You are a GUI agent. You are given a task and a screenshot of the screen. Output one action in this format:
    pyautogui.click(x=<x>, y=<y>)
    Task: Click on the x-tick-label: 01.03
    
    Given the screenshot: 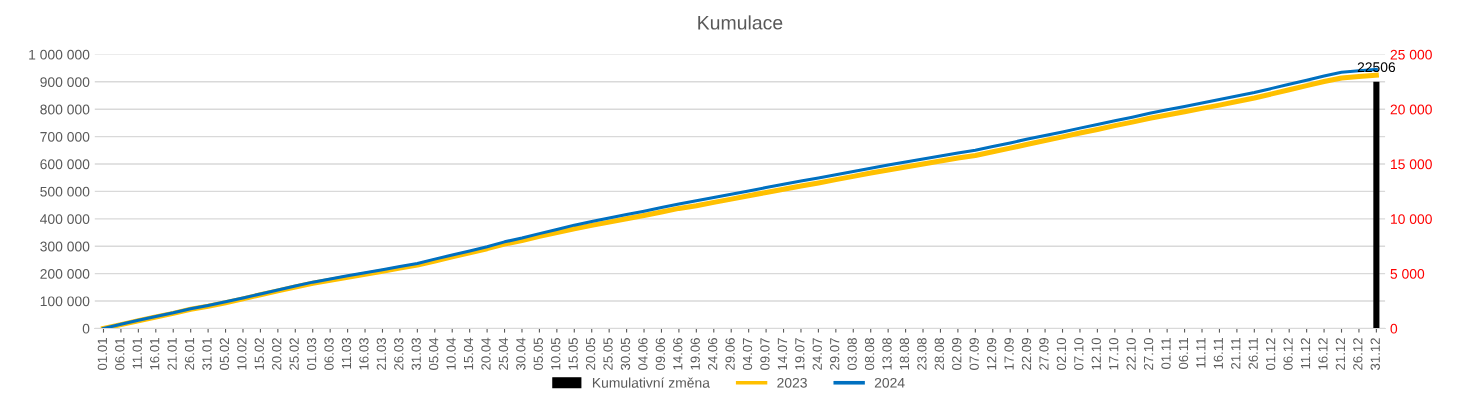 What is the action you would take?
    pyautogui.click(x=311, y=354)
    